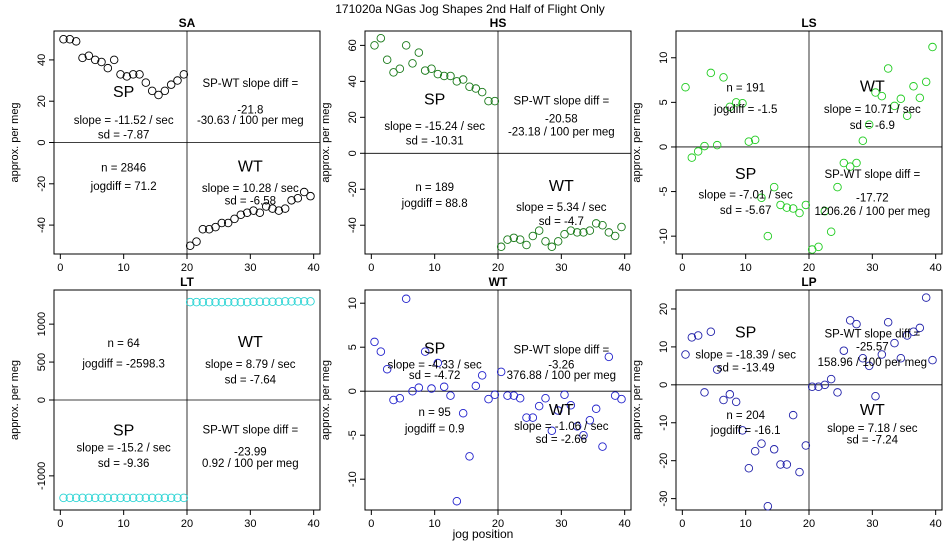 This screenshot has height=550, width=950. What do you see at coordinates (561, 440) in the screenshot?
I see `annotation: sd = -2.66` at bounding box center [561, 440].